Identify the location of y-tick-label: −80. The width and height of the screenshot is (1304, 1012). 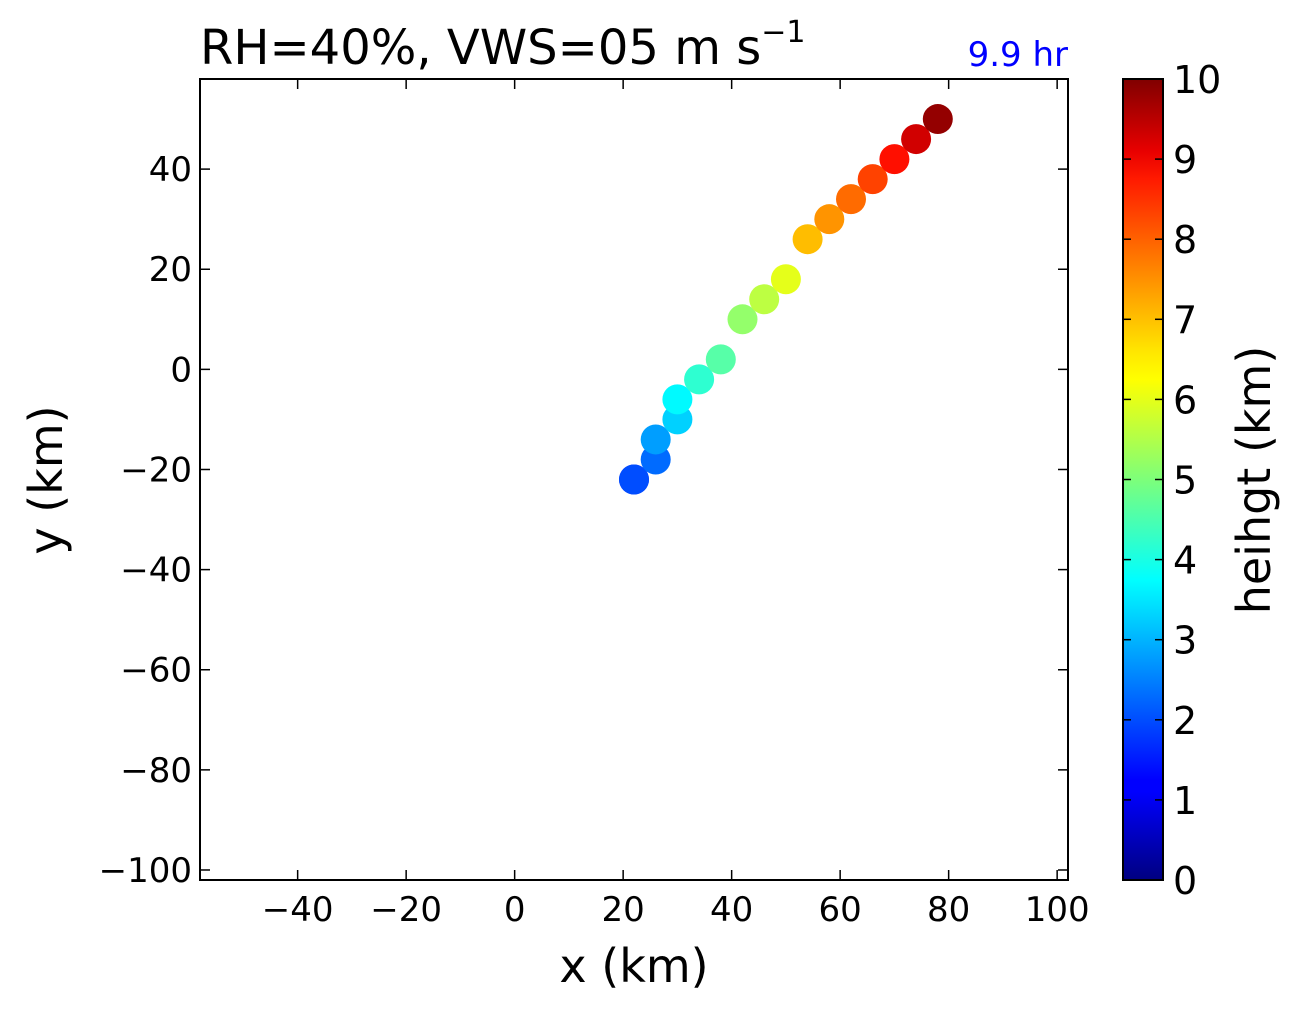
(156, 771).